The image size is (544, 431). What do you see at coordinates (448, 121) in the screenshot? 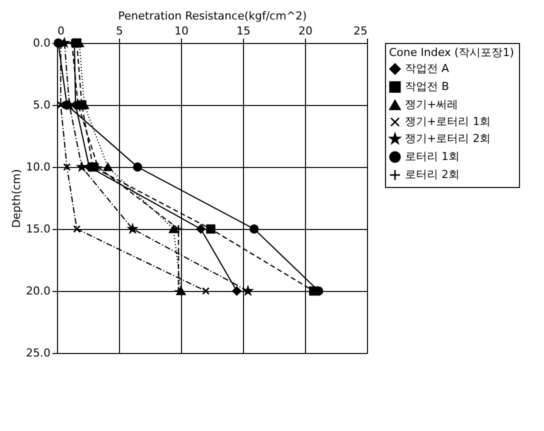
I see `legend-label: 쟁기+로터리 1회` at bounding box center [448, 121].